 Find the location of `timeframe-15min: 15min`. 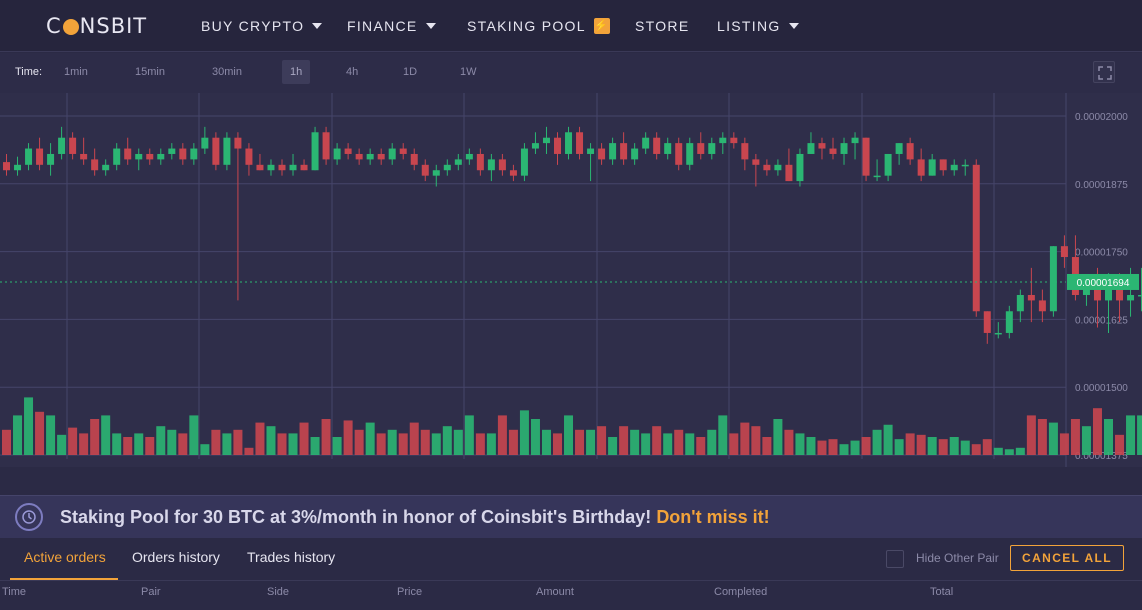

timeframe-15min: 15min is located at coordinates (150, 72).